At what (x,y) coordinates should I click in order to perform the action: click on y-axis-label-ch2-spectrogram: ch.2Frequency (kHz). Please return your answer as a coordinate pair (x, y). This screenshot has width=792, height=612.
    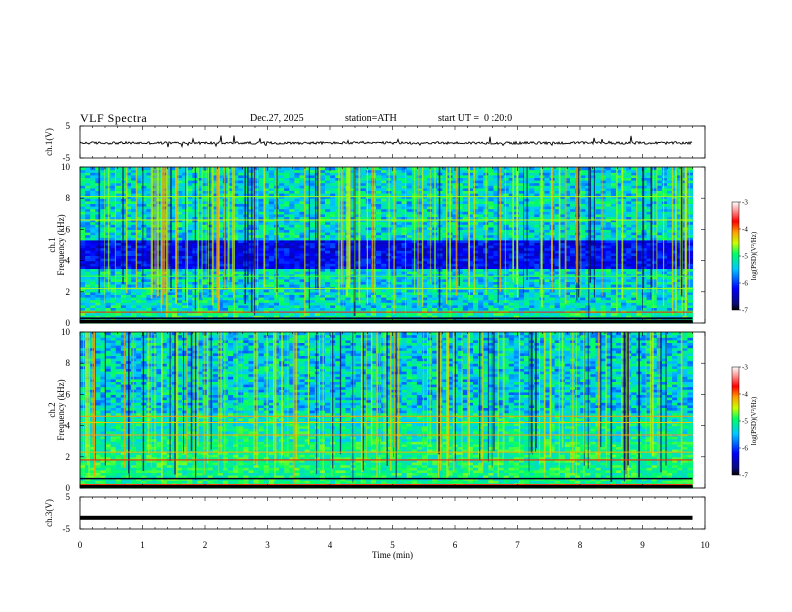
    Looking at the image, I should click on (56, 409).